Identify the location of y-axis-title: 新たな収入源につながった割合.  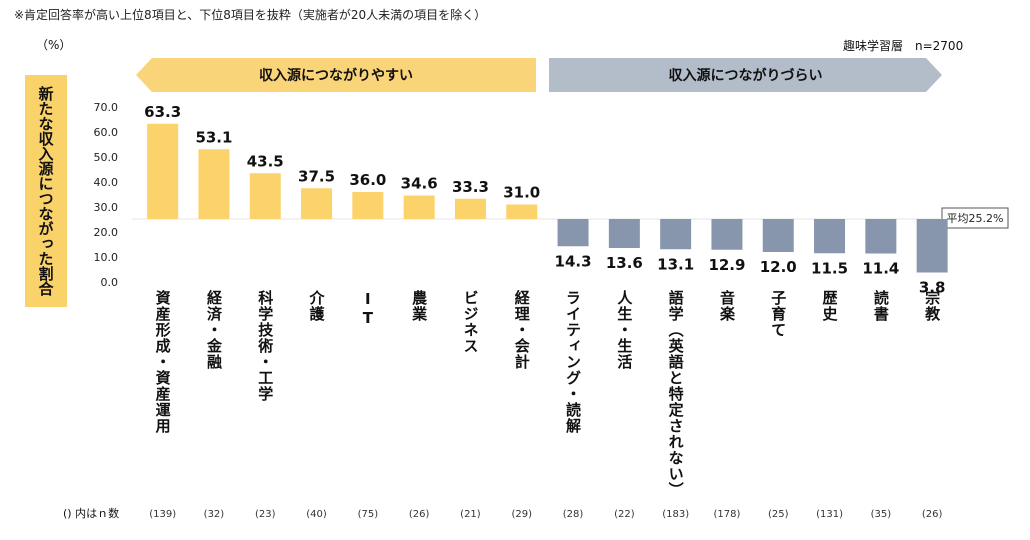
(46, 191).